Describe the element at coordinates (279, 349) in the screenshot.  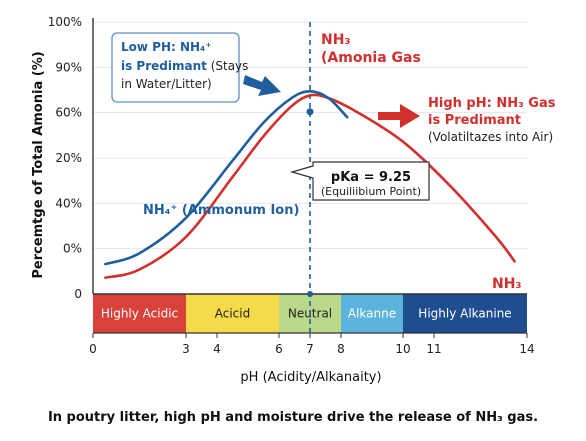
I see `x-tick-label: 6` at that location.